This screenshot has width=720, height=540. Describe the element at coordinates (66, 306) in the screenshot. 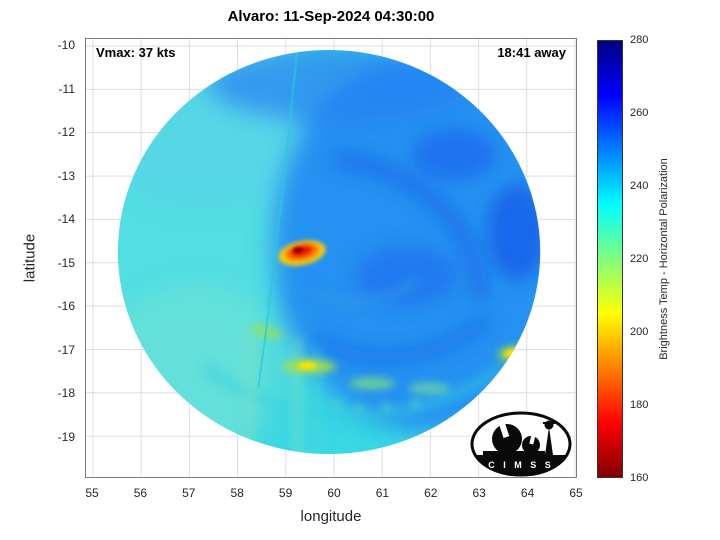

I see `y-tick-label: -16` at that location.